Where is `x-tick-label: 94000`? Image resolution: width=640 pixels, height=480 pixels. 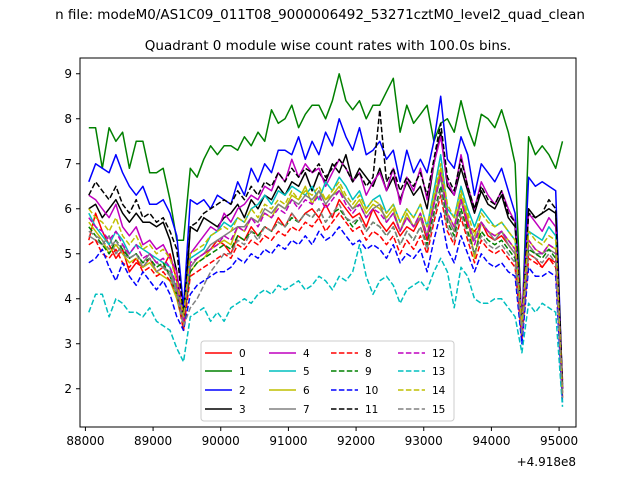
x-tick-label: 94000 is located at coordinates (491, 441).